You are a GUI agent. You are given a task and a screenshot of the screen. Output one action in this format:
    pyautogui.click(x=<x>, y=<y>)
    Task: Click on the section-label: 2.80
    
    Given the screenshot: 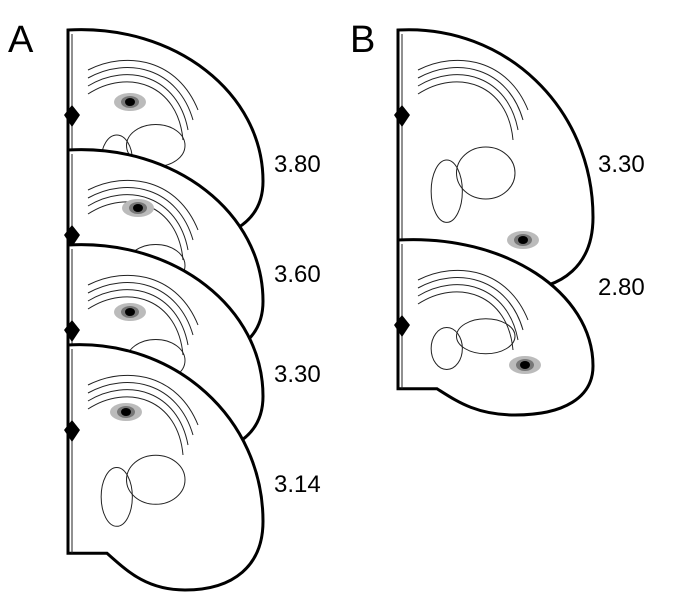 What is the action you would take?
    pyautogui.click(x=621, y=287)
    